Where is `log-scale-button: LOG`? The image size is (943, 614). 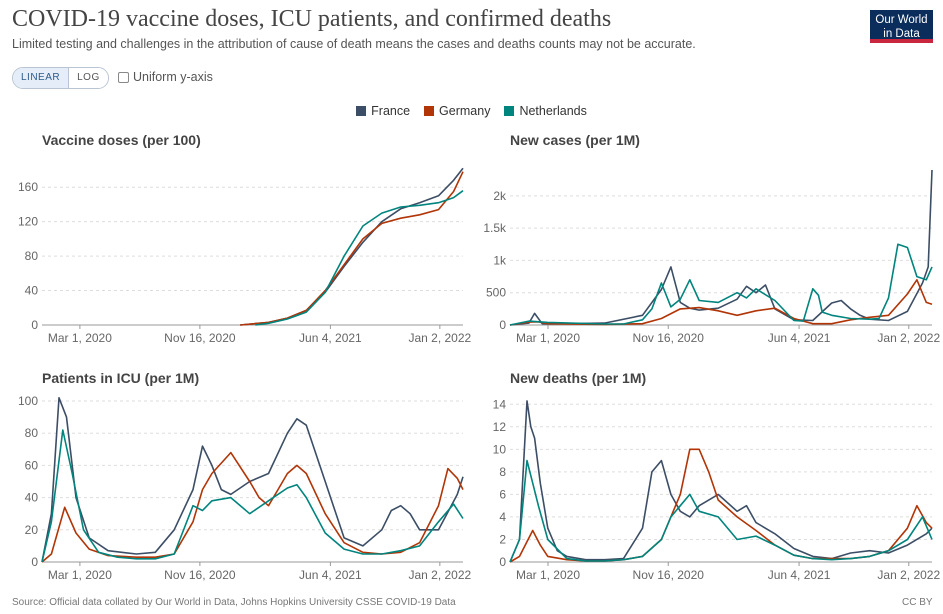
log-scale-button: LOG is located at coordinates (88, 78).